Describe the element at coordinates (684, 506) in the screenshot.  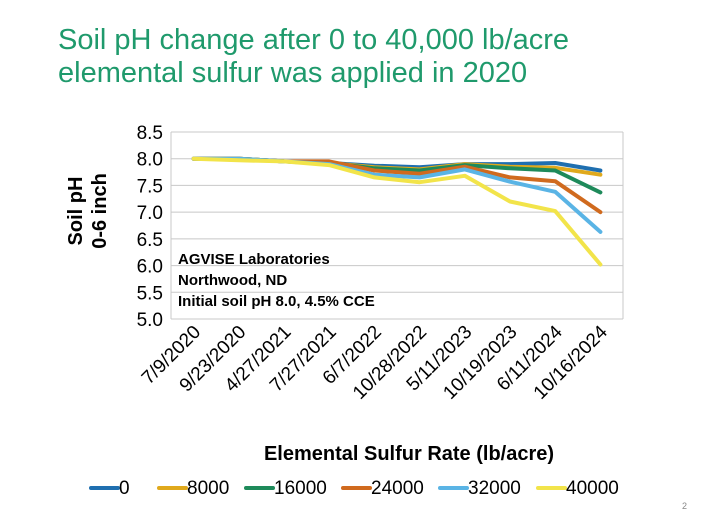
I see `slide-number: 2` at that location.